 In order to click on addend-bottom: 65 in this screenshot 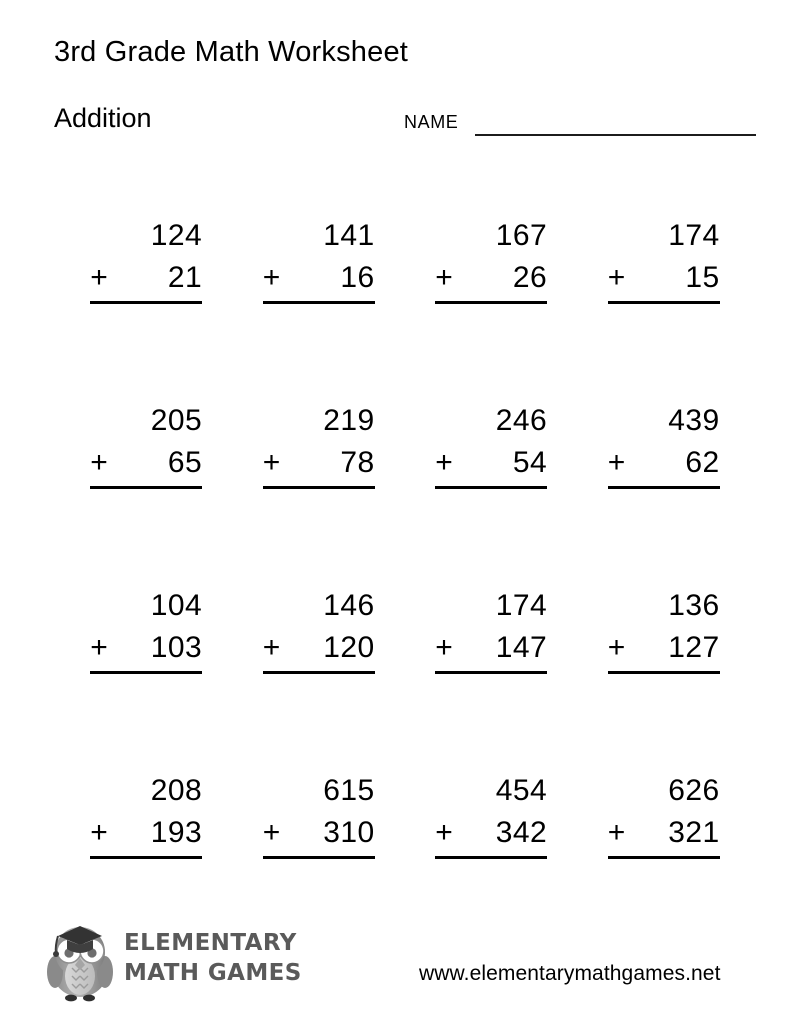, I will do `click(185, 462)`.